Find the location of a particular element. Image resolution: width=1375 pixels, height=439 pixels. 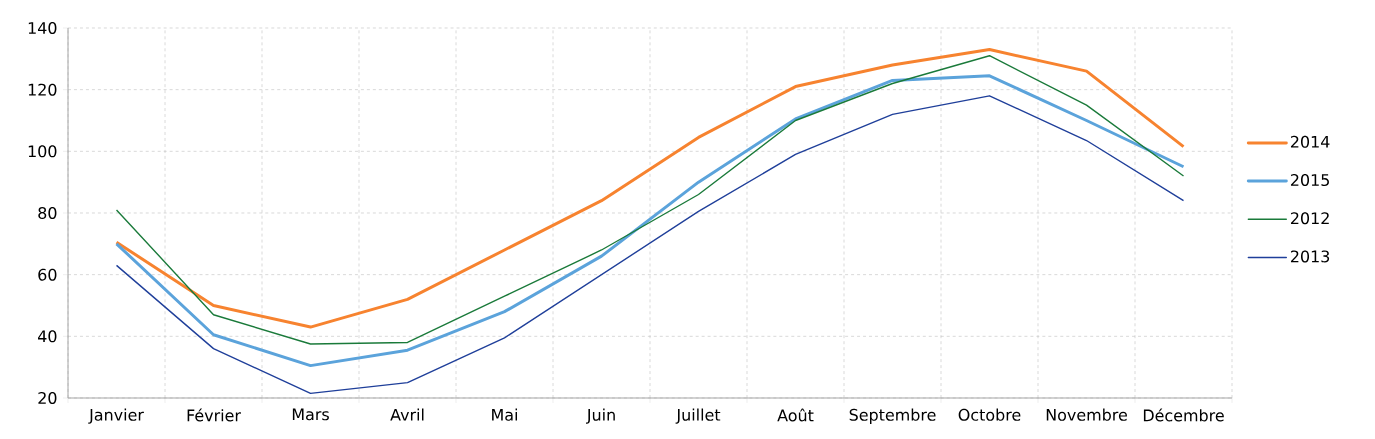

y-tick-label: 40 is located at coordinates (47, 336).